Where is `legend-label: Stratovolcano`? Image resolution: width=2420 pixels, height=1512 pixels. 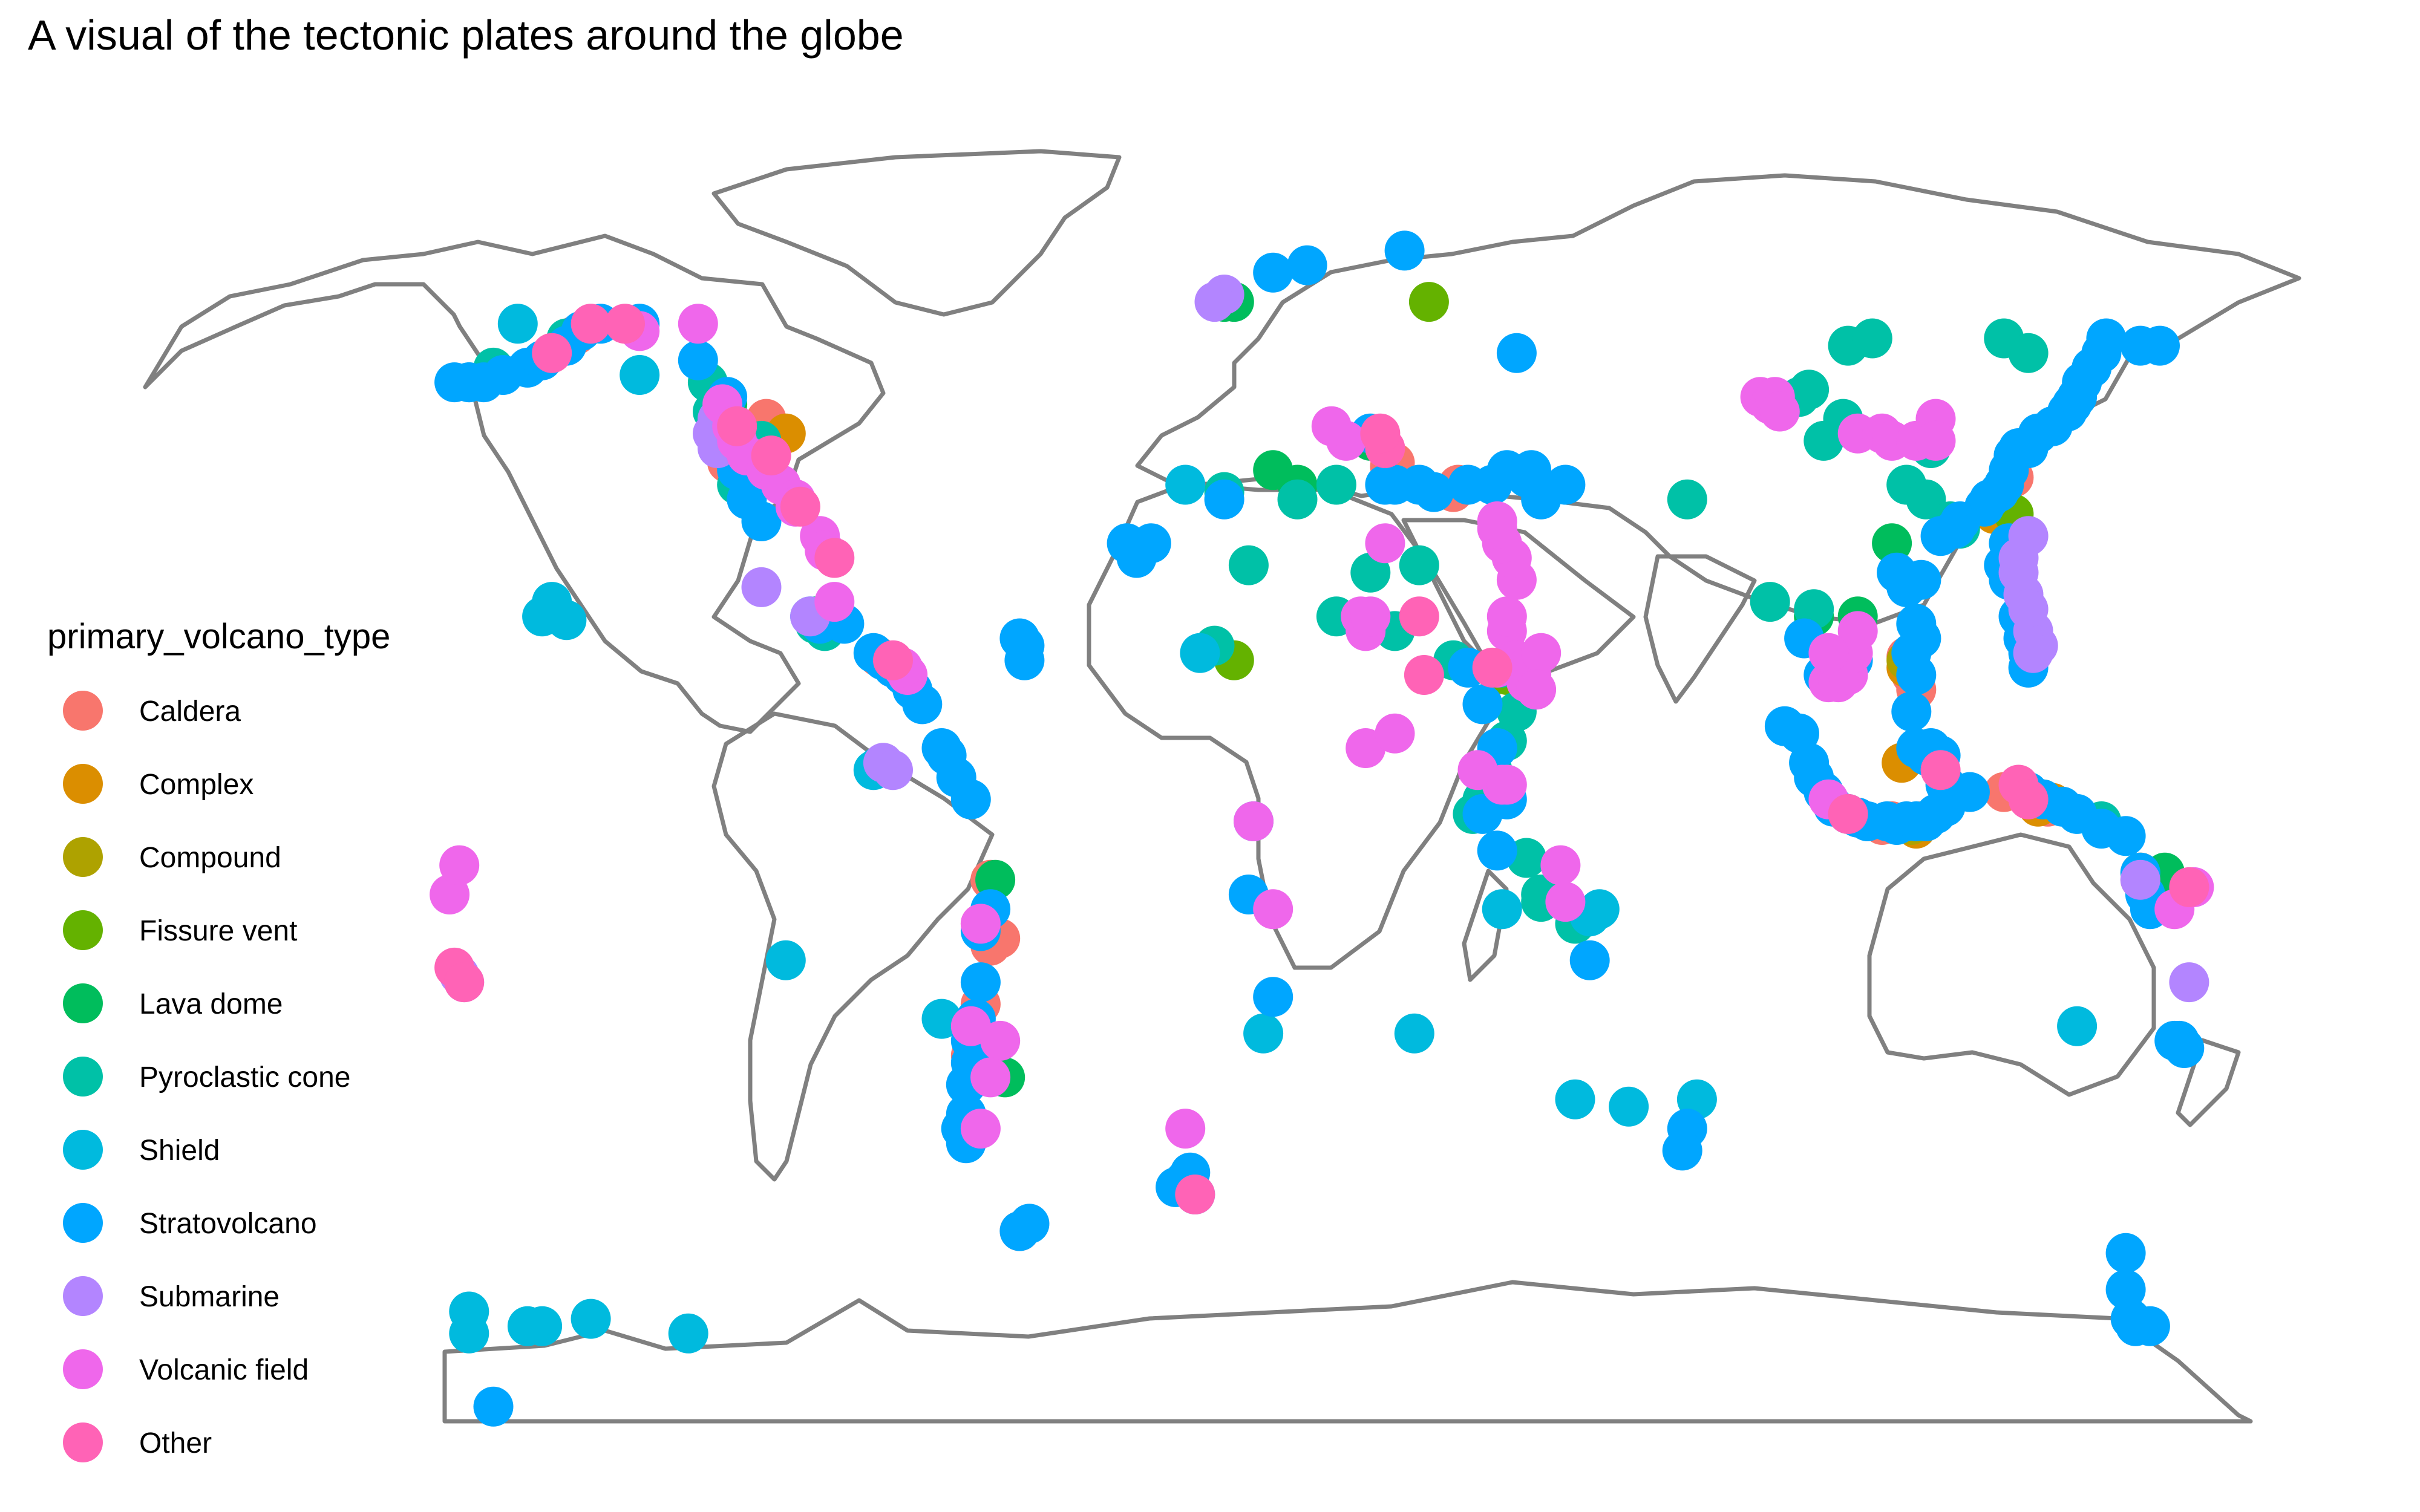
legend-label: Stratovolcano is located at coordinates (228, 1224).